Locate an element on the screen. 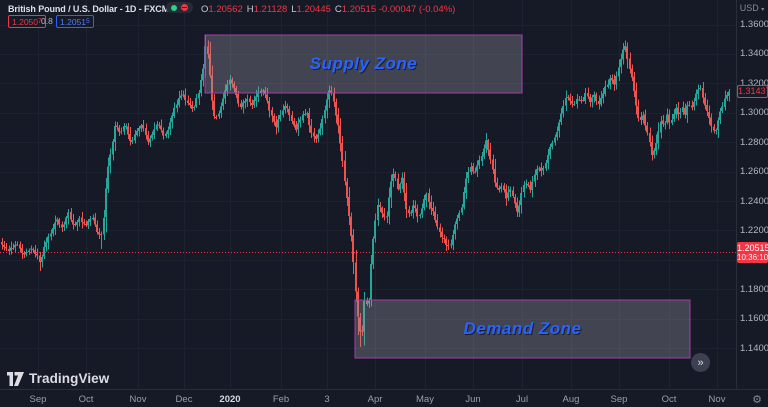  demand-zone-rect is located at coordinates (522, 329).